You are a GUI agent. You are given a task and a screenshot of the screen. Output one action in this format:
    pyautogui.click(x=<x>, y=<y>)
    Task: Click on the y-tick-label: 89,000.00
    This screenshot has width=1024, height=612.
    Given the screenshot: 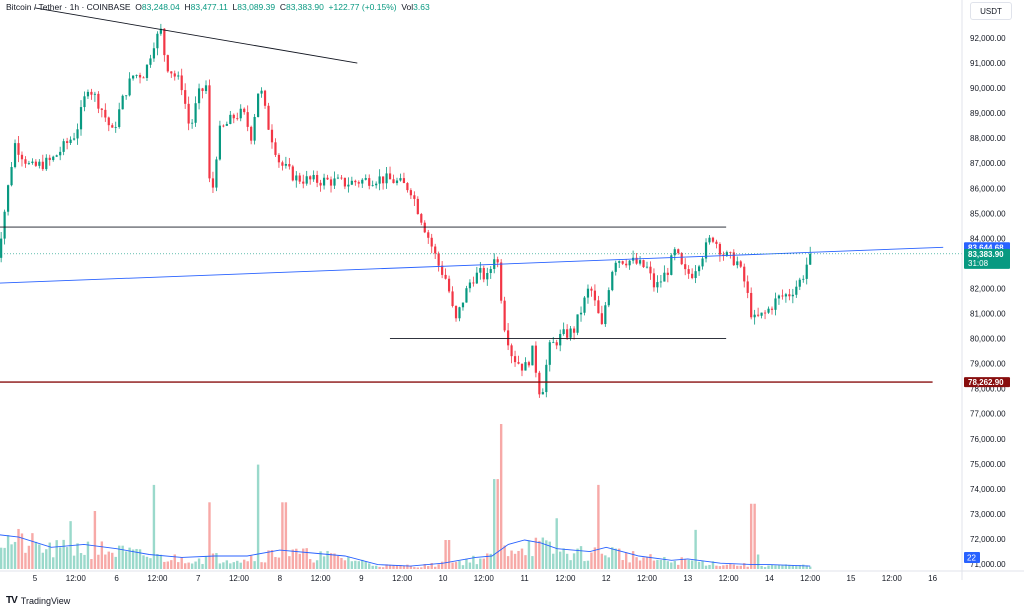 What is the action you would take?
    pyautogui.click(x=988, y=113)
    